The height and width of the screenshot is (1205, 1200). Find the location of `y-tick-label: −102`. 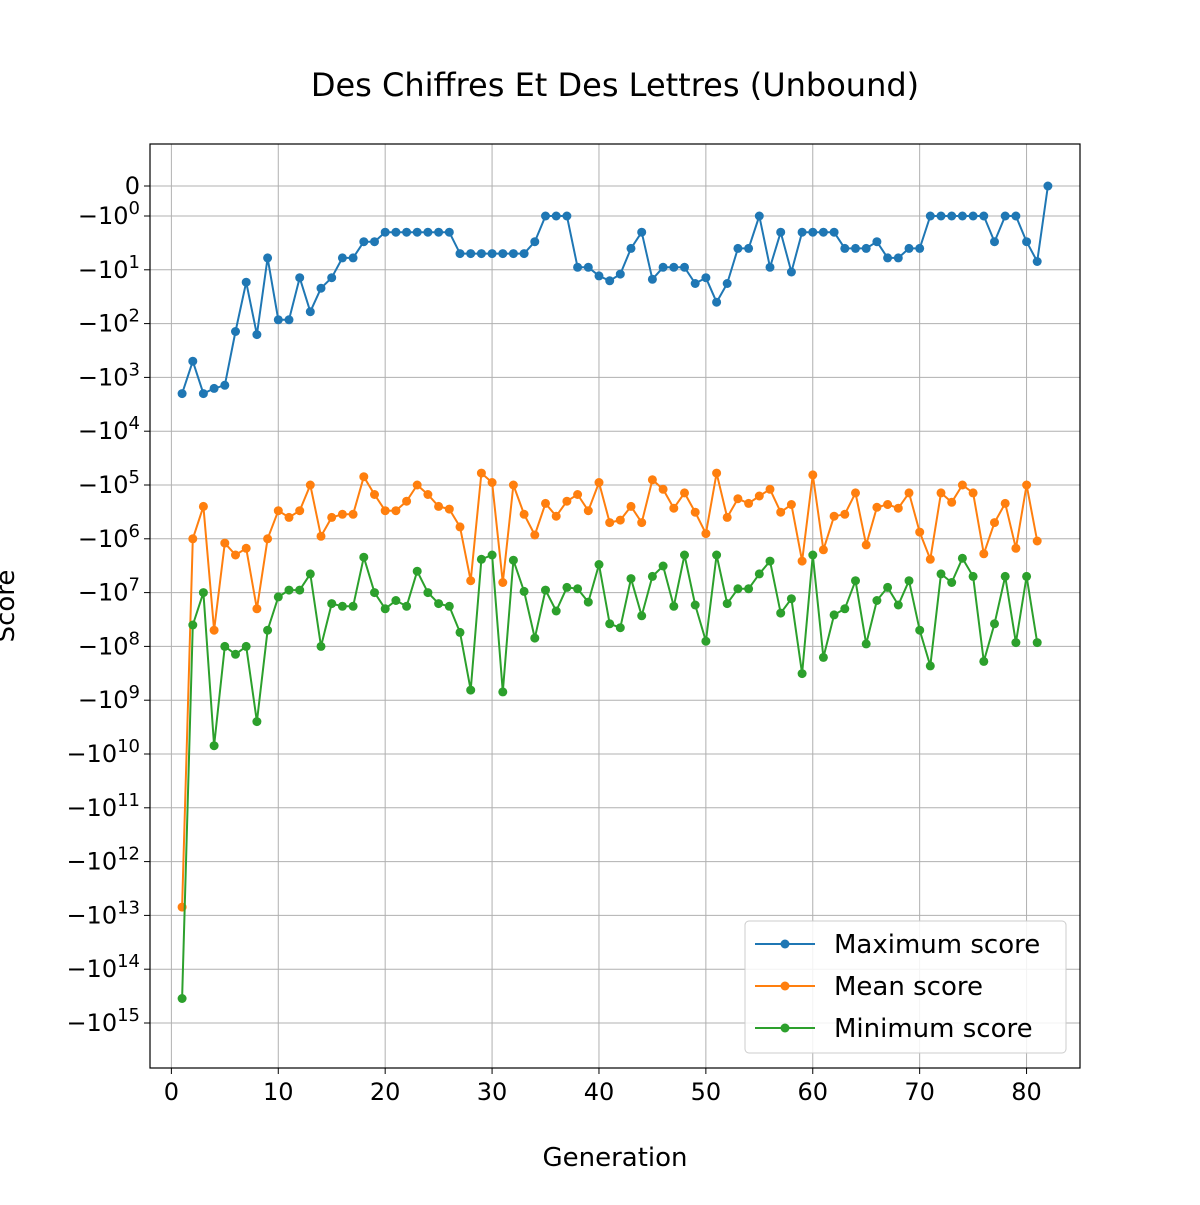

y-tick-label: −102 is located at coordinates (109, 322).